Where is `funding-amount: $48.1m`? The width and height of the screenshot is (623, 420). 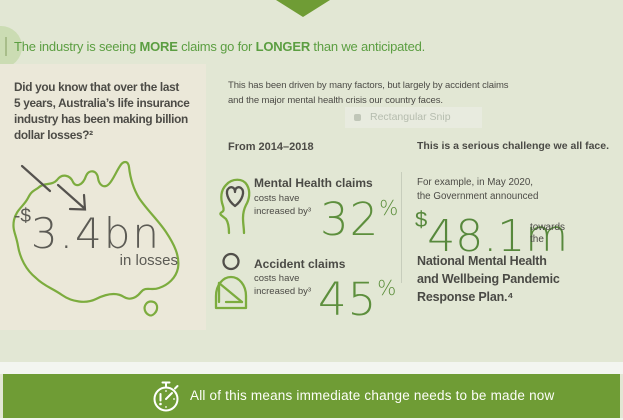 funding-amount: $48.1m is located at coordinates (491, 234).